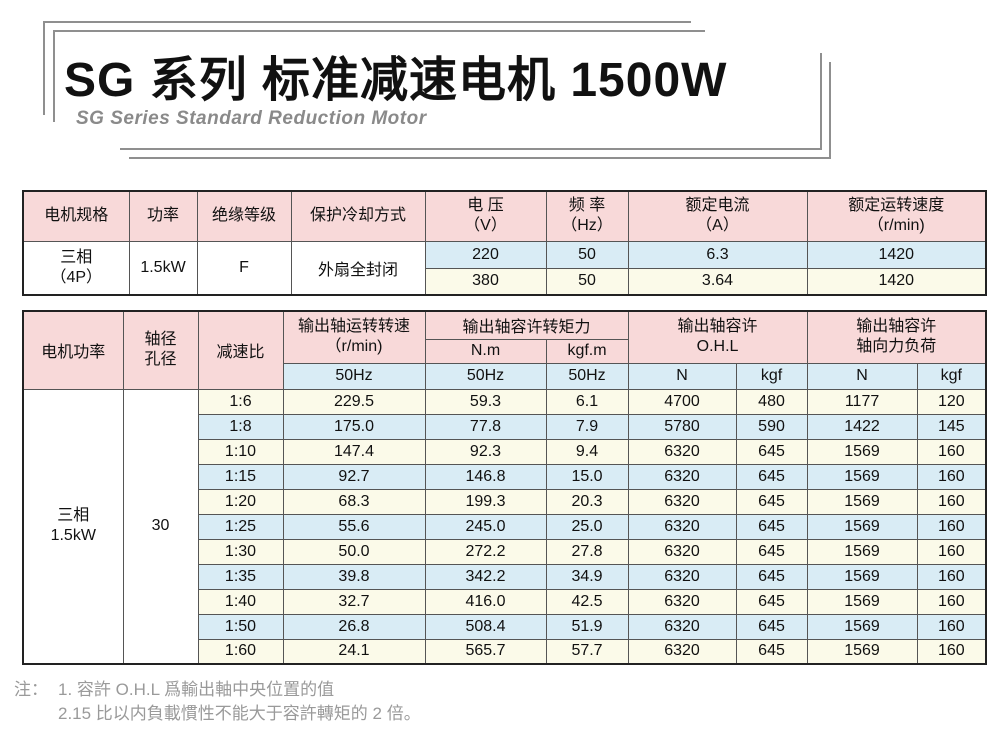 This screenshot has height=752, width=1006. What do you see at coordinates (240, 526) in the screenshot?
I see `ratio-cell: 1:25` at bounding box center [240, 526].